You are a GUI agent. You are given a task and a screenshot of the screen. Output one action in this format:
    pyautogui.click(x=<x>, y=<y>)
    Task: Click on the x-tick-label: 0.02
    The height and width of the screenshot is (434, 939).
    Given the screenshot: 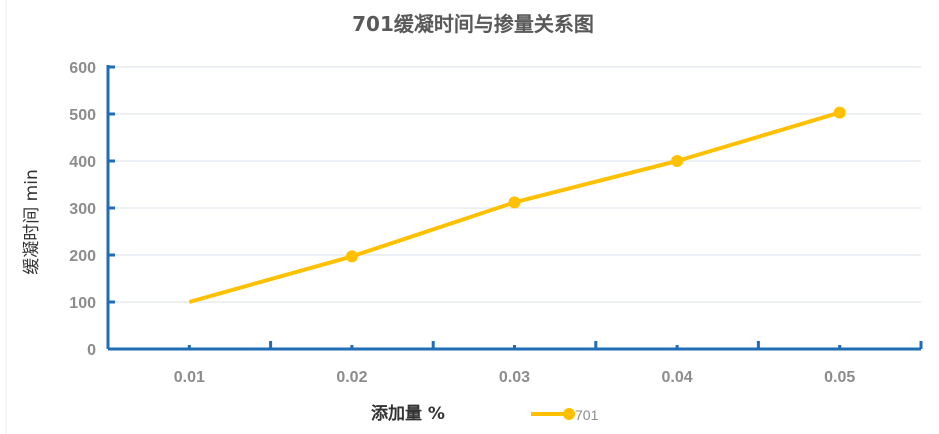 What is the action you would take?
    pyautogui.click(x=351, y=377)
    